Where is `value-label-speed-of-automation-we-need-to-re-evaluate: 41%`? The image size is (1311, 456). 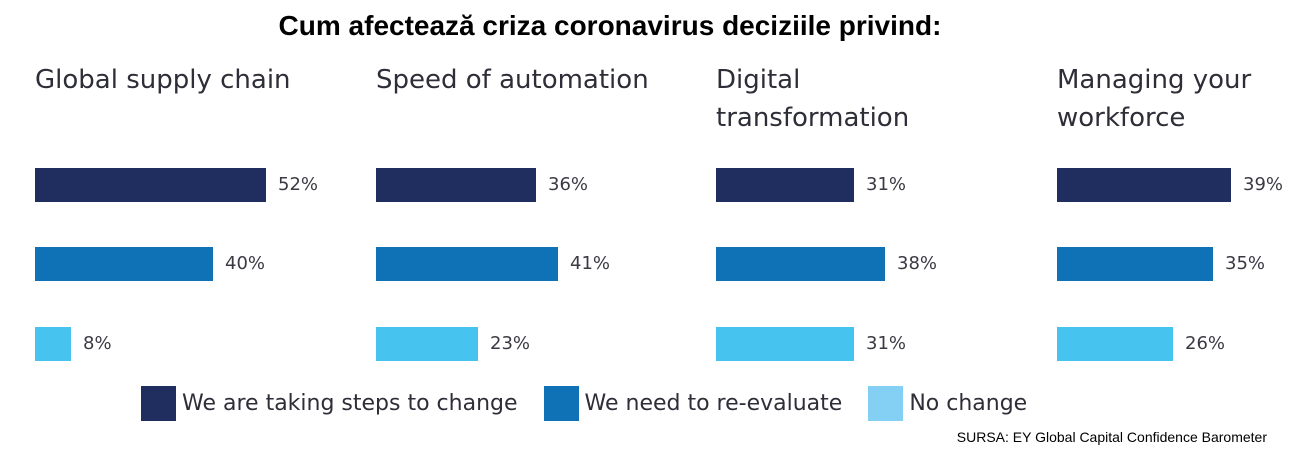 value-label-speed-of-automation-we-need-to-re-evaluate: 41% is located at coordinates (590, 263).